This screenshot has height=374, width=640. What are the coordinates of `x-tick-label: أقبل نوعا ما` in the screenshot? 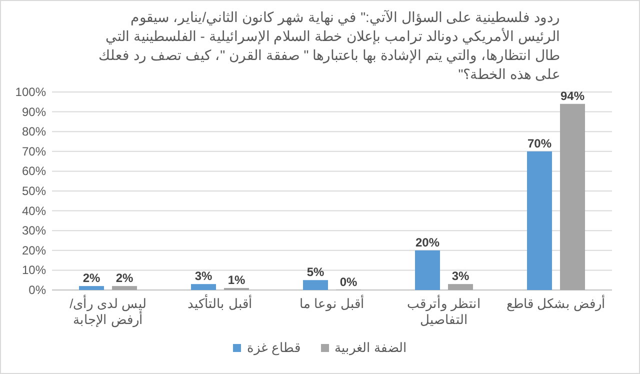 It's located at (332, 304).